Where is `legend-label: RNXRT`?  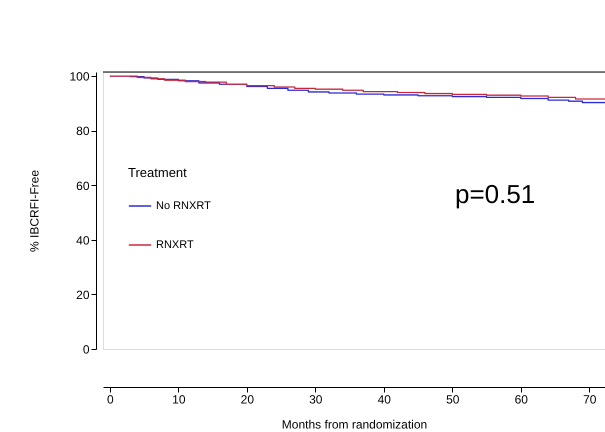
legend-label: RNXRT is located at coordinates (175, 245).